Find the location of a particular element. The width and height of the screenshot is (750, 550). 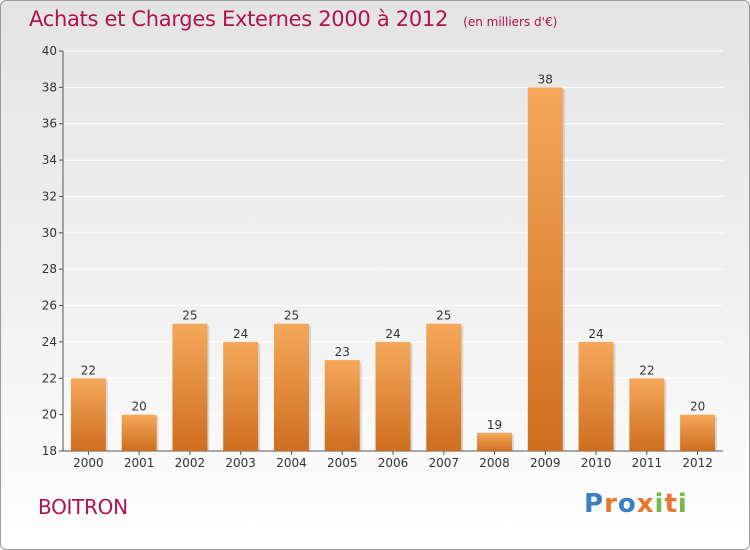

commune-name: BOITRON is located at coordinates (83, 507).